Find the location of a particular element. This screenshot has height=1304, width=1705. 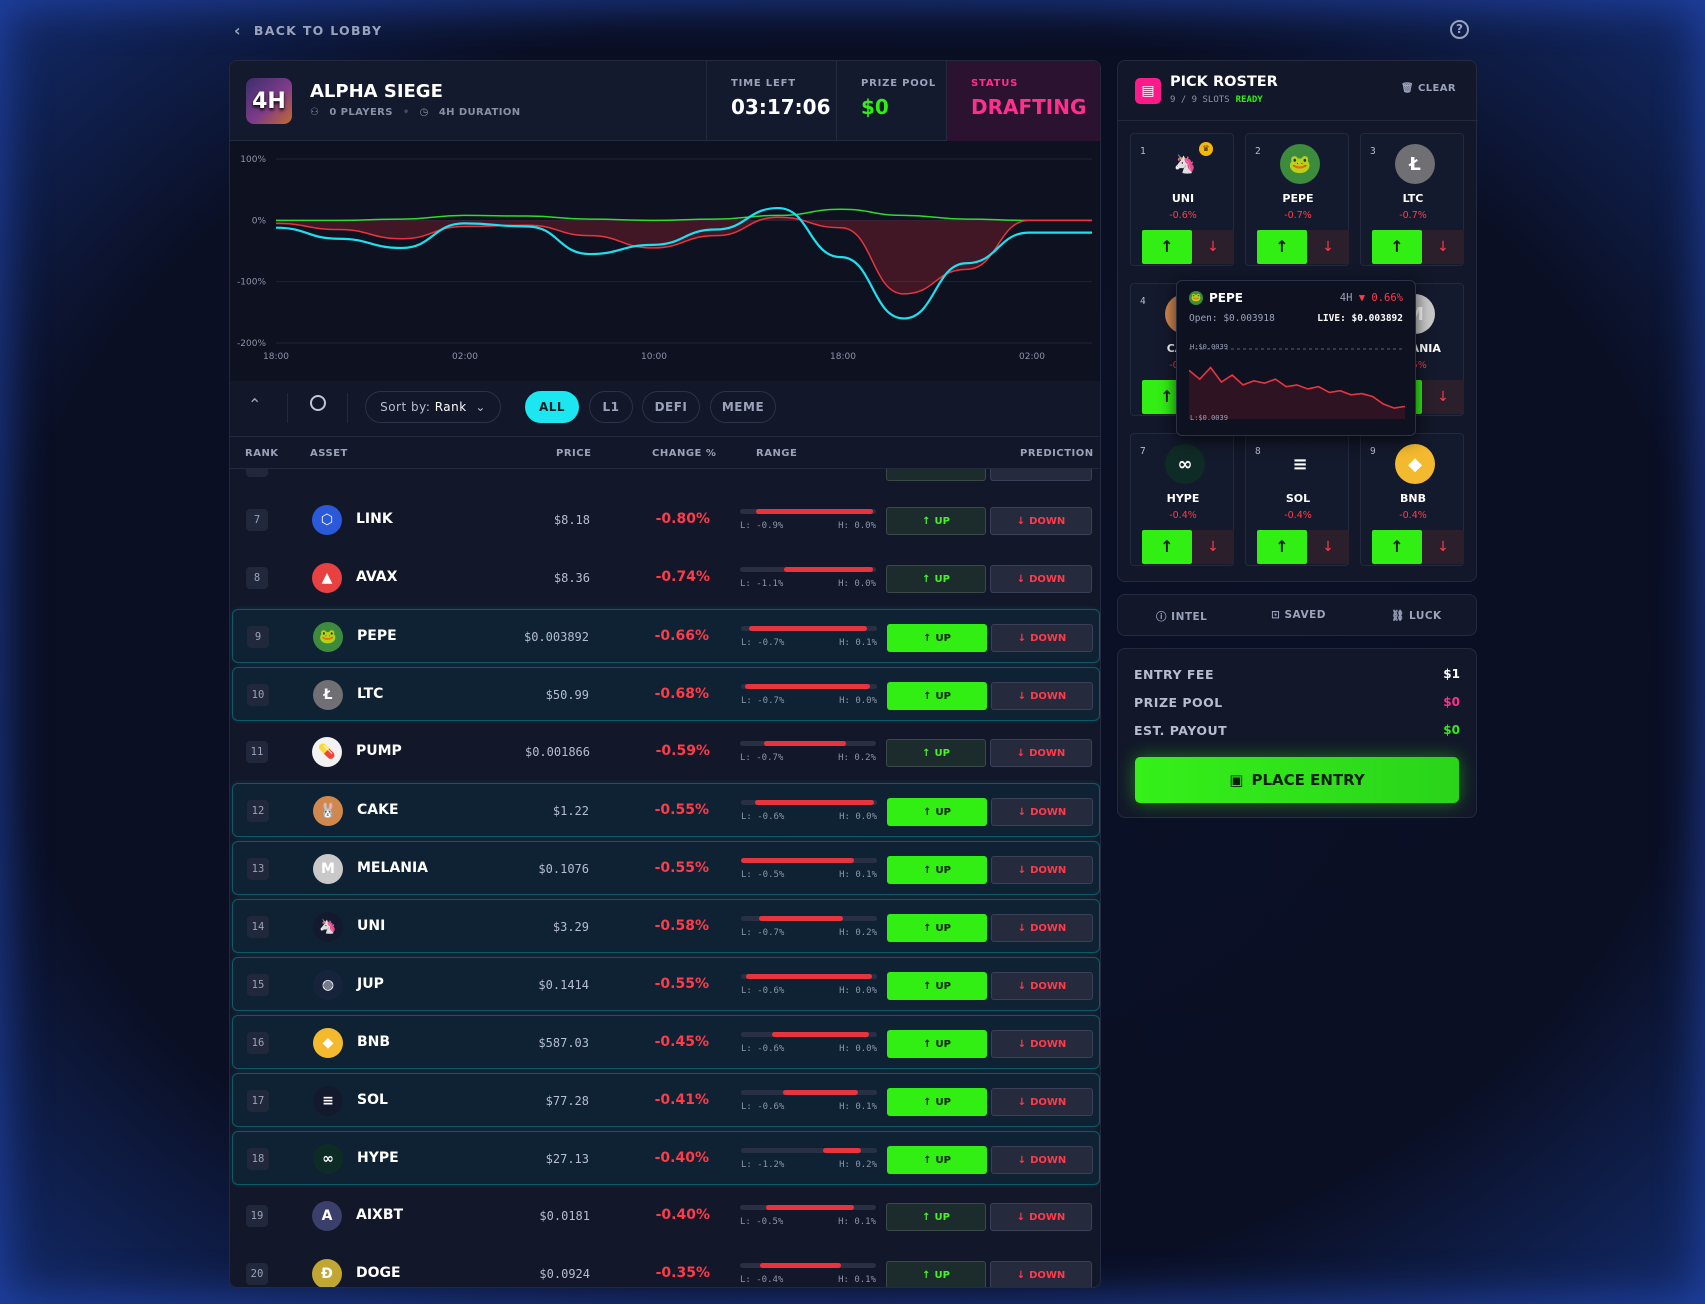

rank-badge: 10 is located at coordinates (258, 695).